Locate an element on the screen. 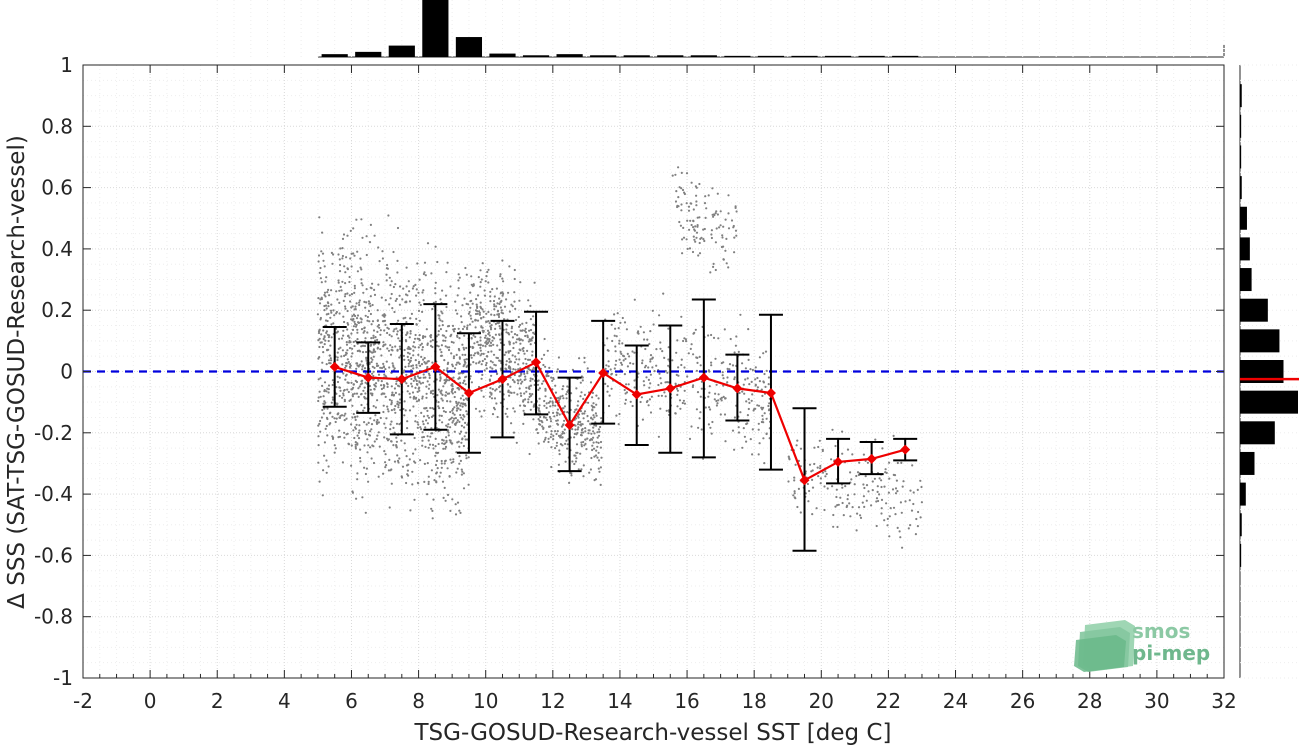 Image resolution: width=1299 pixels, height=747 pixels. x-axis-title: TSG-GOSUD-Research-vessel SST [deg C] is located at coordinates (653, 733).